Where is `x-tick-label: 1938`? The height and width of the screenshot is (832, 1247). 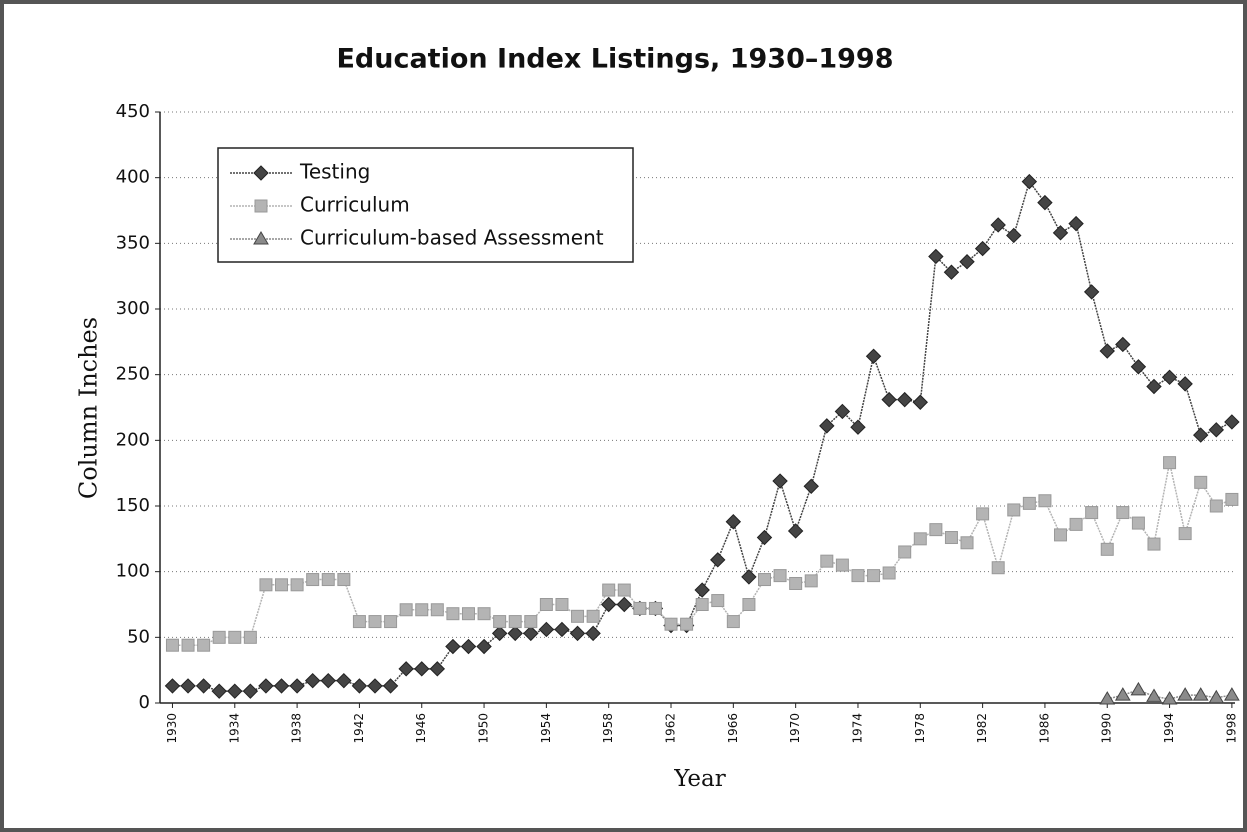
x-tick-label: 1938 is located at coordinates (297, 728).